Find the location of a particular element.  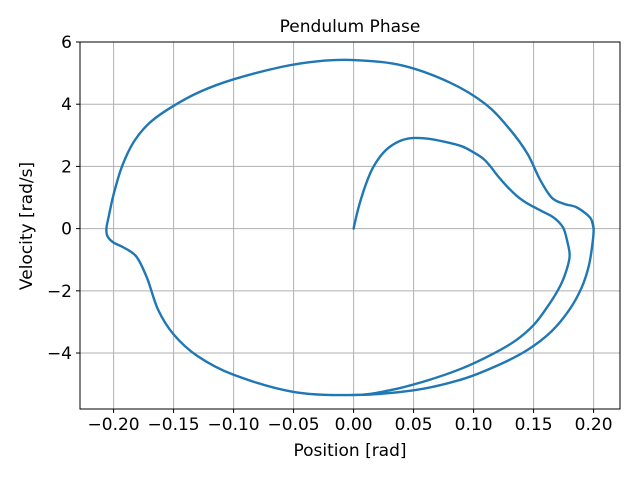

y-tick-label: −2 is located at coordinates (59, 292).